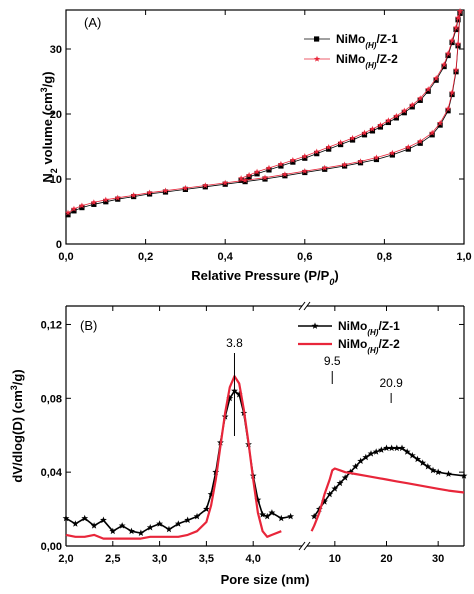  I want to click on peak-annotation: 20.9, so click(391, 389).